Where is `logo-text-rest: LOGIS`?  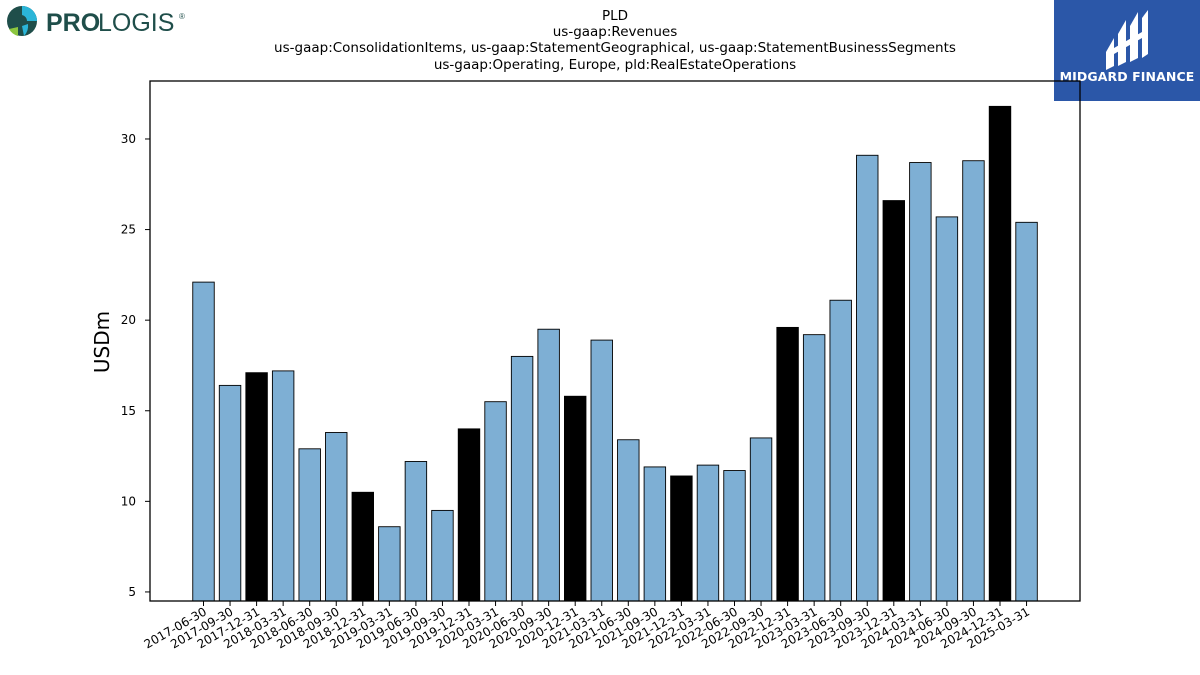 logo-text-rest: LOGIS is located at coordinates (136, 23).